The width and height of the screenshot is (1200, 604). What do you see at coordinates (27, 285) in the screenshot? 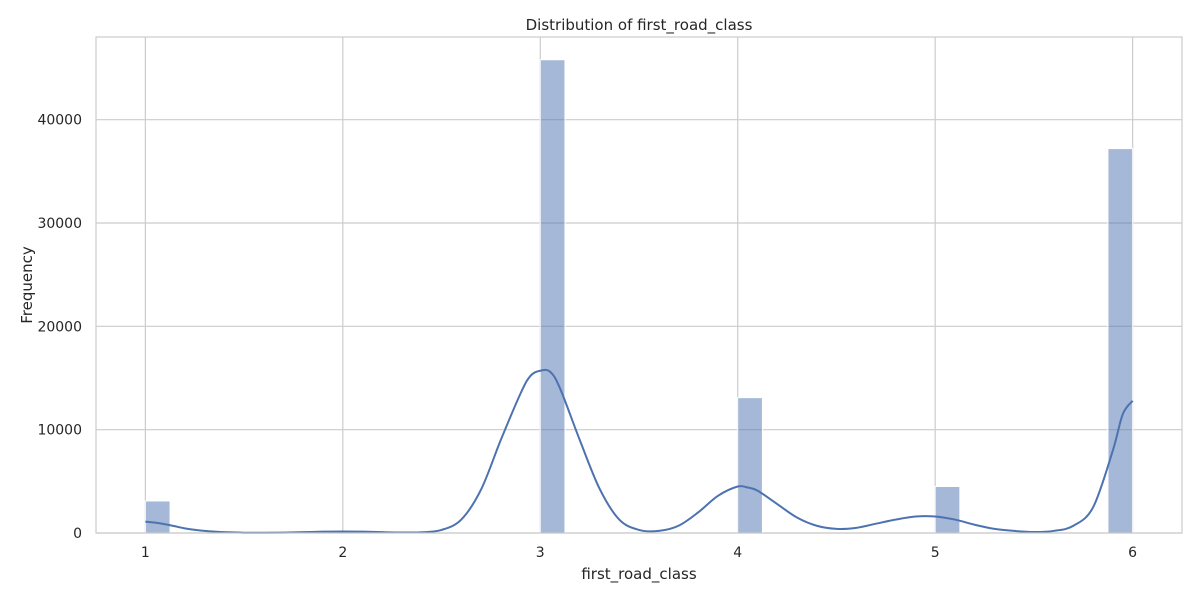
I see `y-axis-label: Frequency` at bounding box center [27, 285].